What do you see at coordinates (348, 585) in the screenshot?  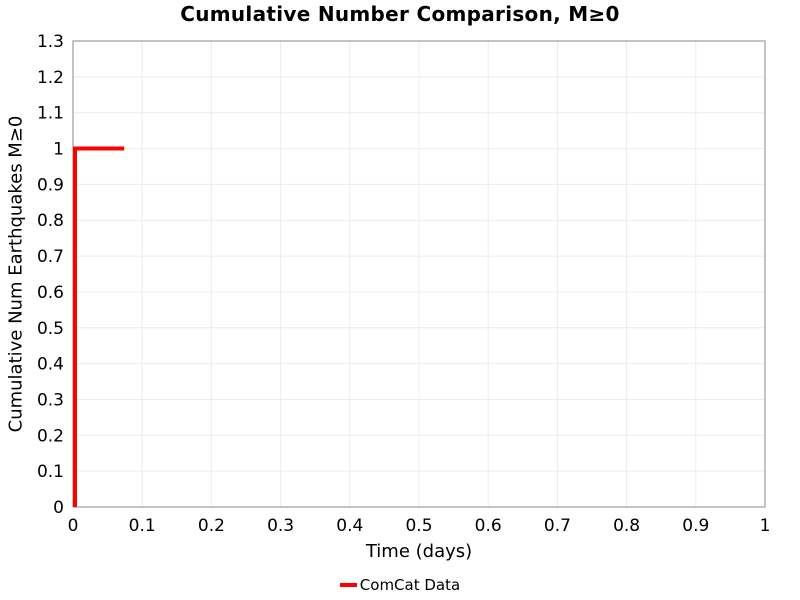 I see `legend-line-icon` at bounding box center [348, 585].